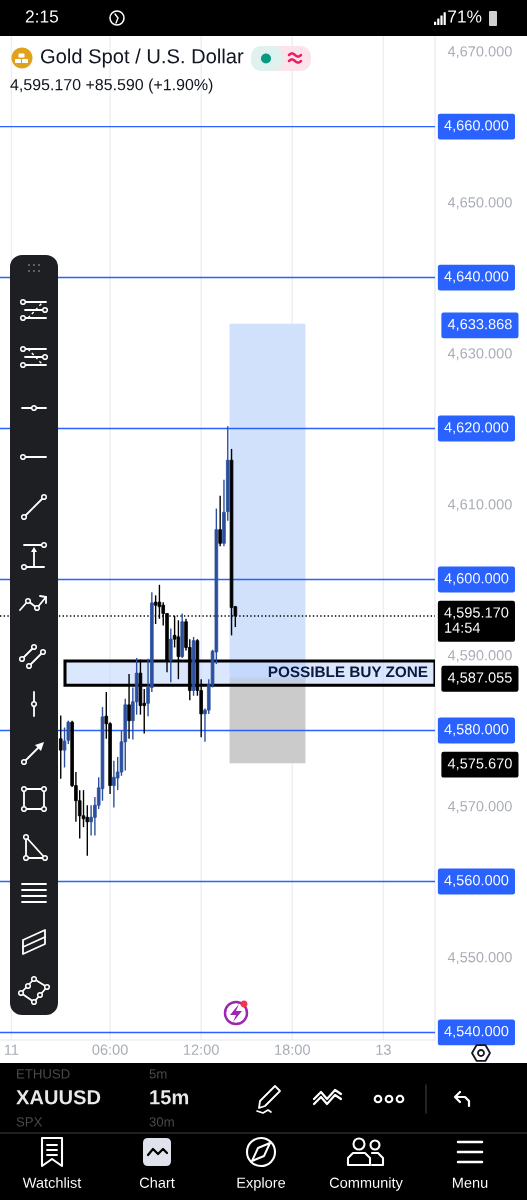 The width and height of the screenshot is (527, 1200). What do you see at coordinates (383, 1049) in the screenshot?
I see `x-tick-label: 13` at bounding box center [383, 1049].